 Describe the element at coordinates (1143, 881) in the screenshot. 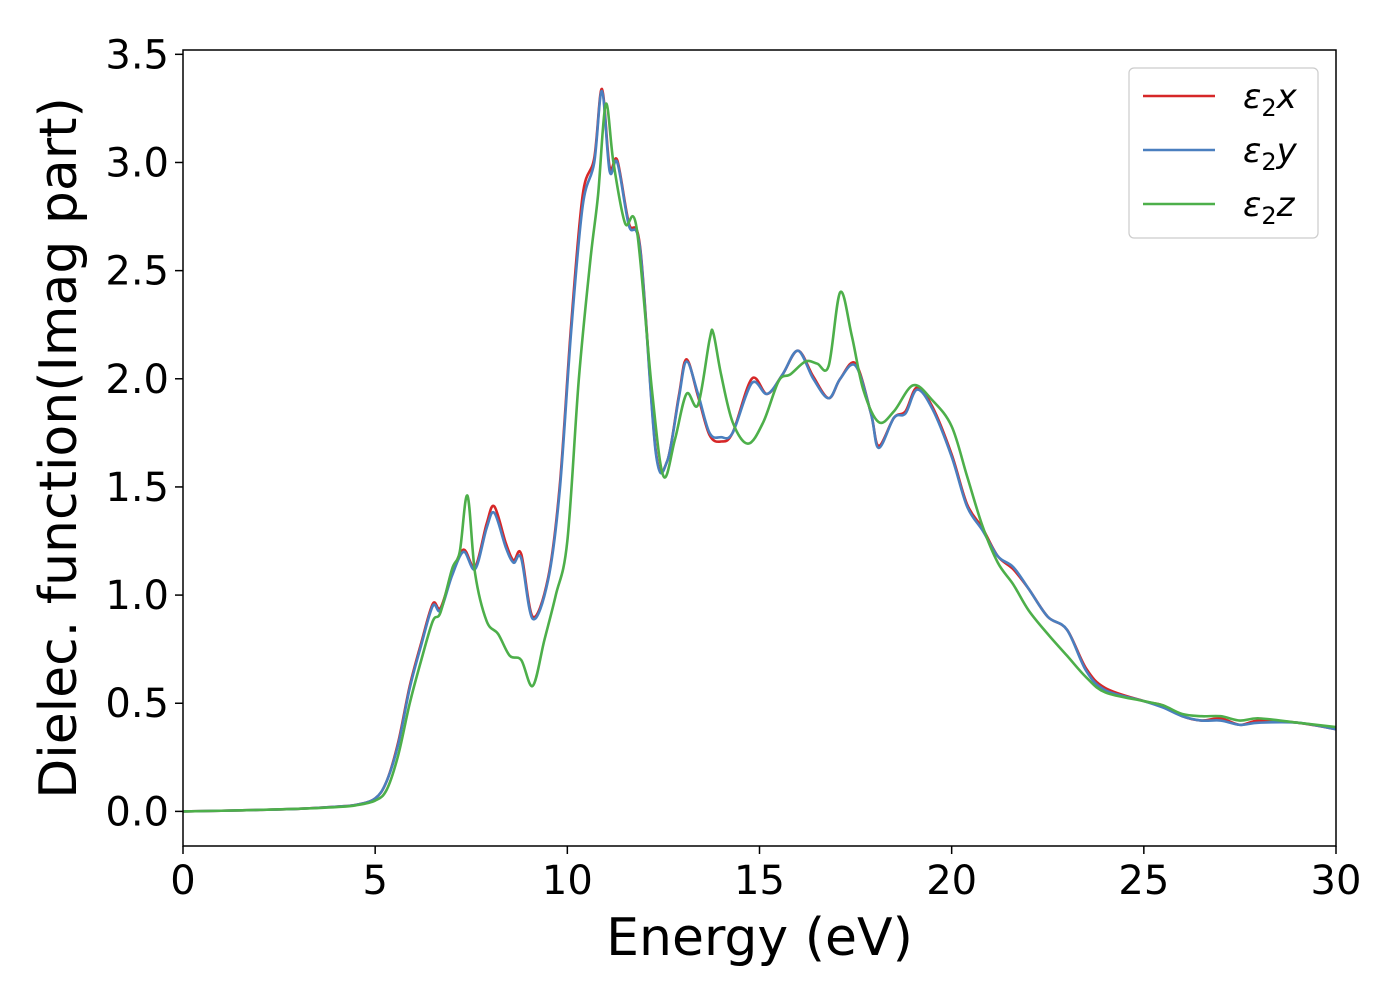

I see `x-tick-label: 25` at that location.